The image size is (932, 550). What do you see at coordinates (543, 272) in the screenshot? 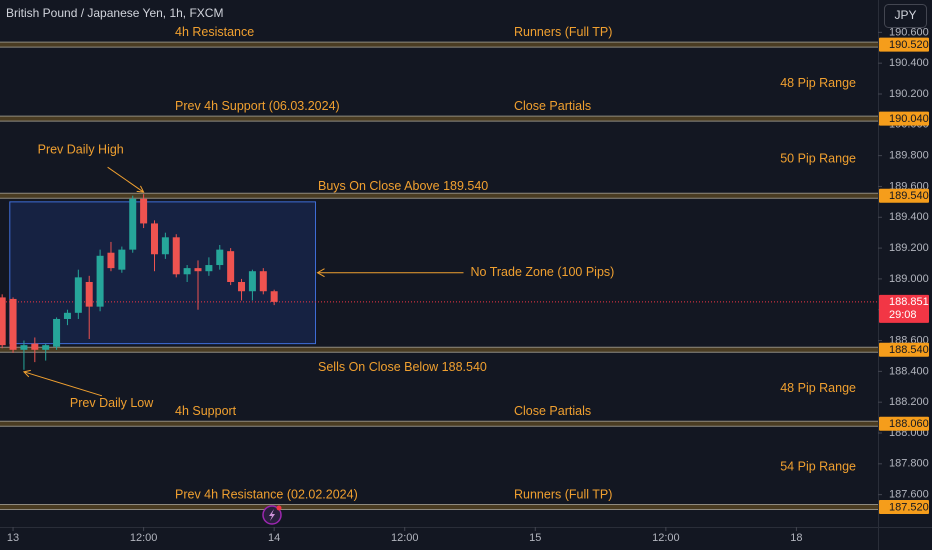
I see `zone-label: No Trade Zone (100 Pips)` at bounding box center [543, 272].